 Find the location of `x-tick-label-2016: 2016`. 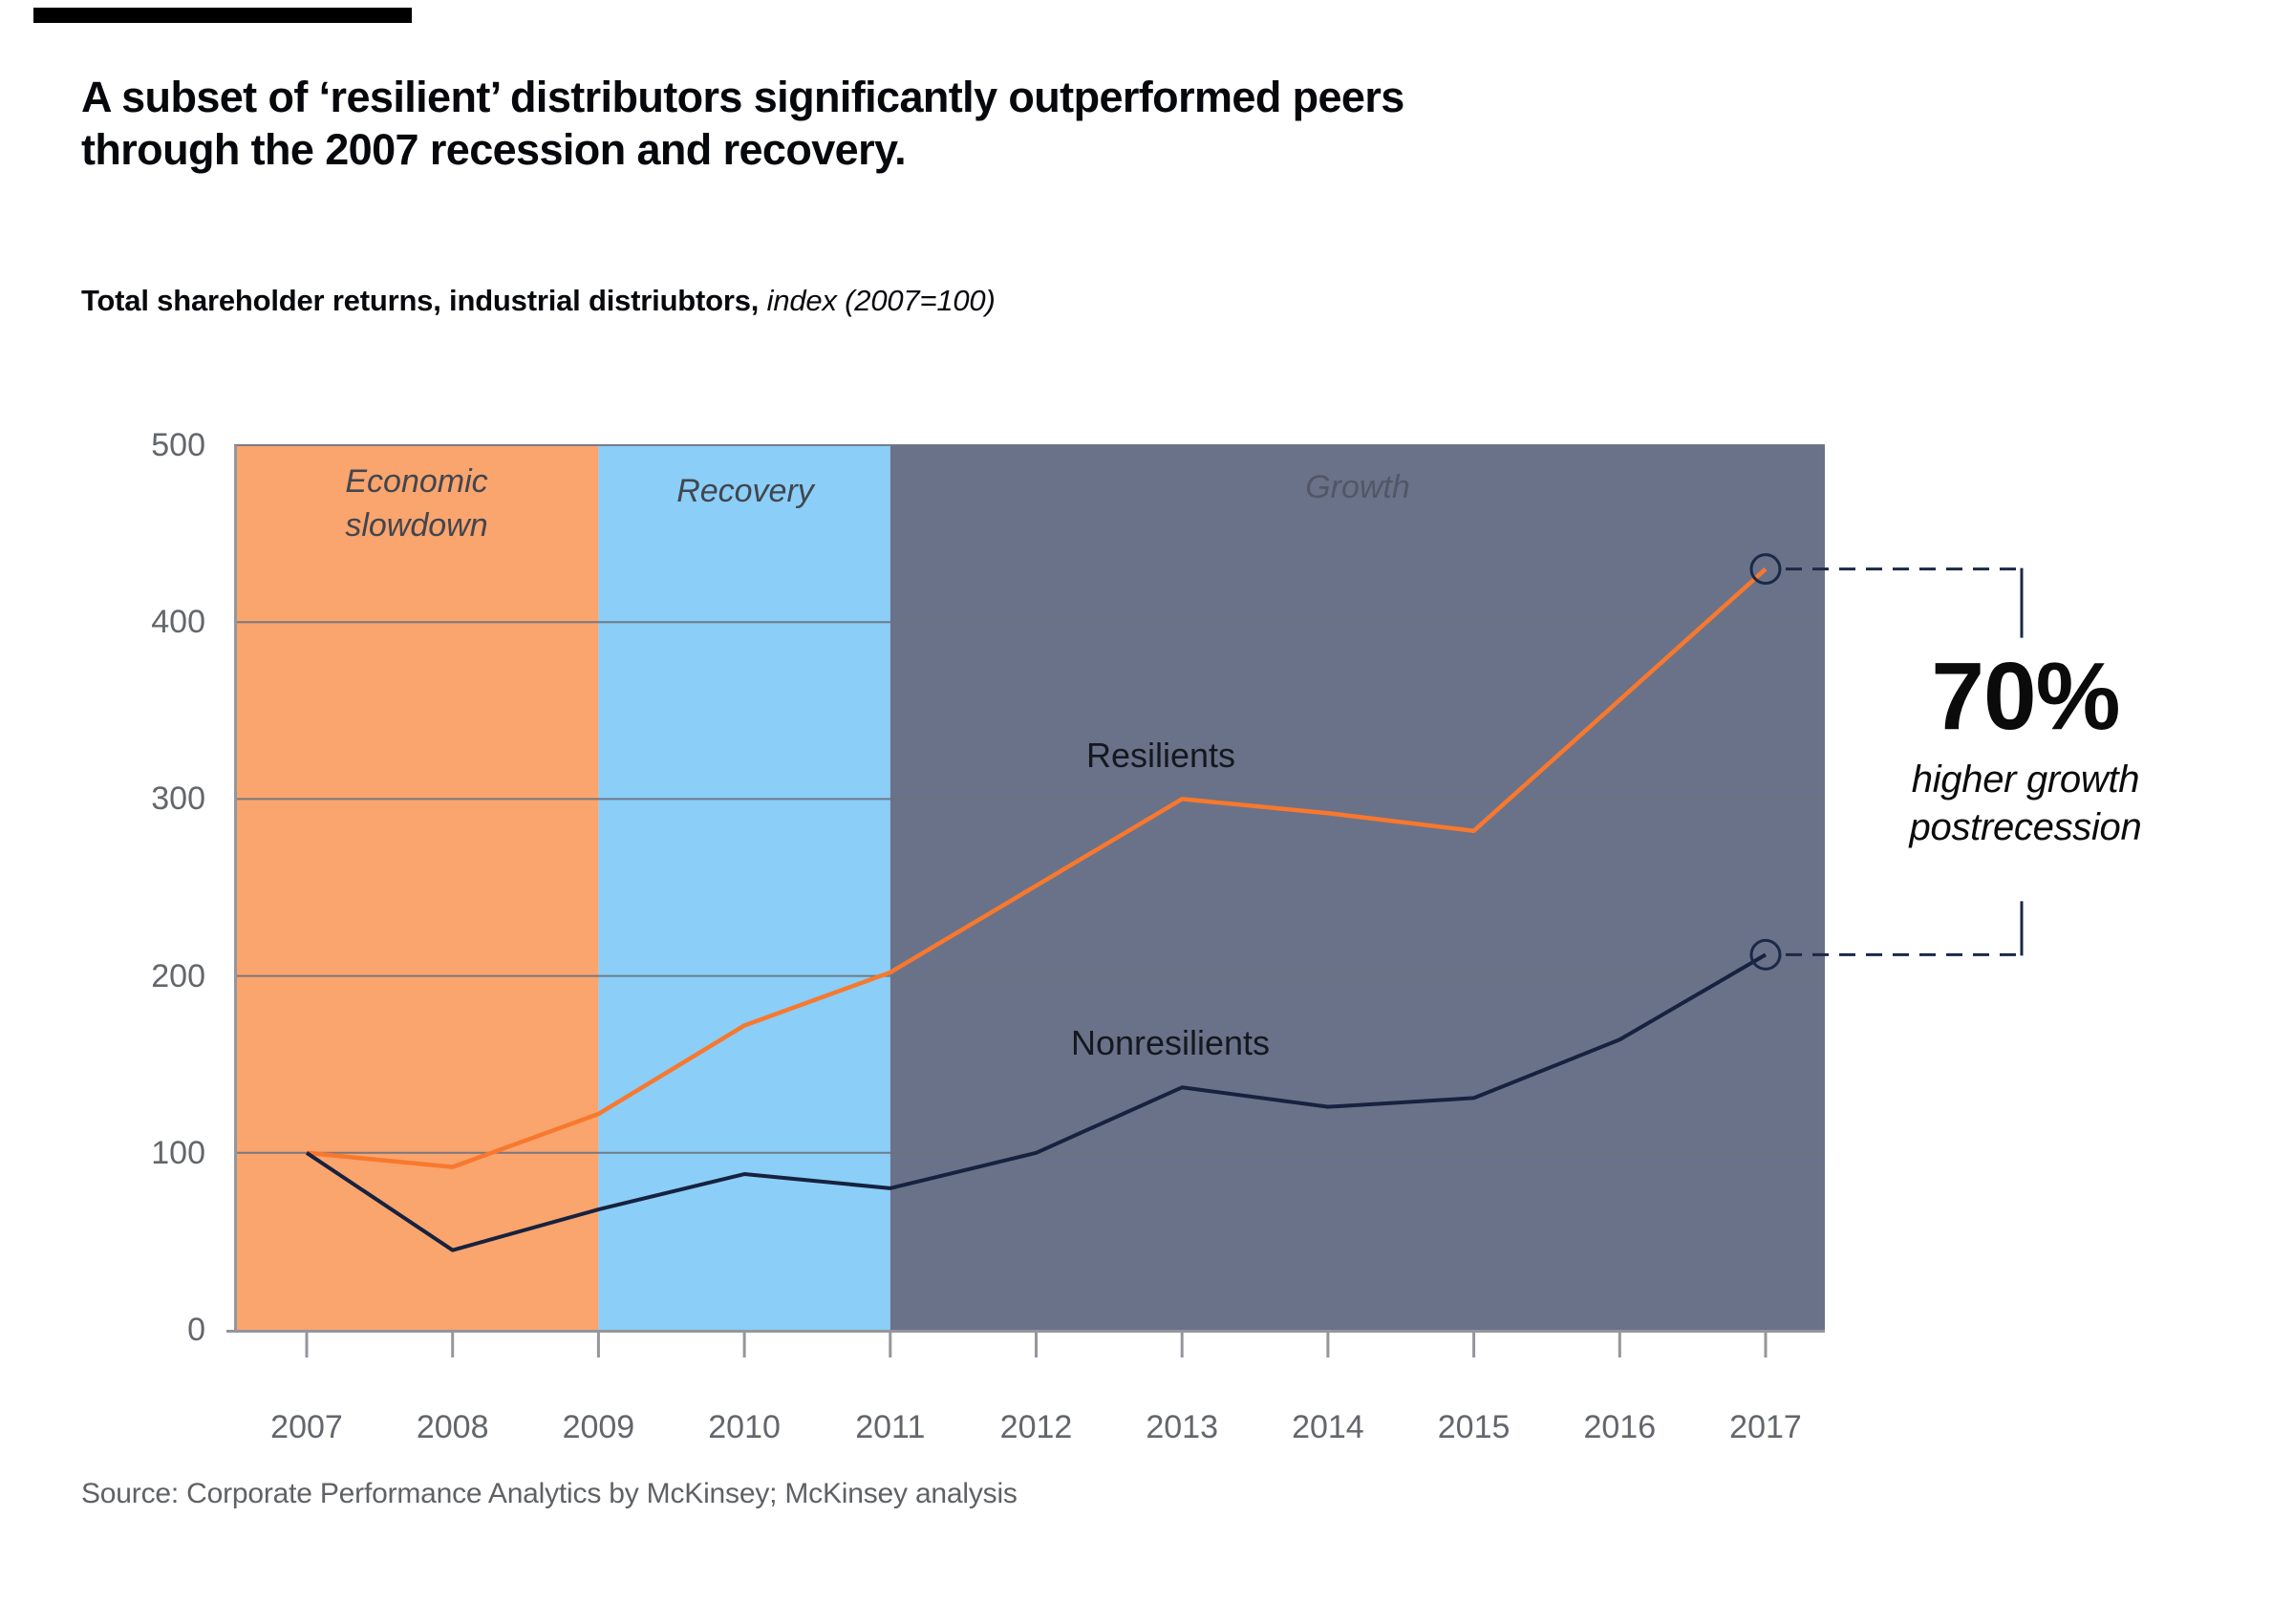

x-tick-label-2016: 2016 is located at coordinates (1620, 1427).